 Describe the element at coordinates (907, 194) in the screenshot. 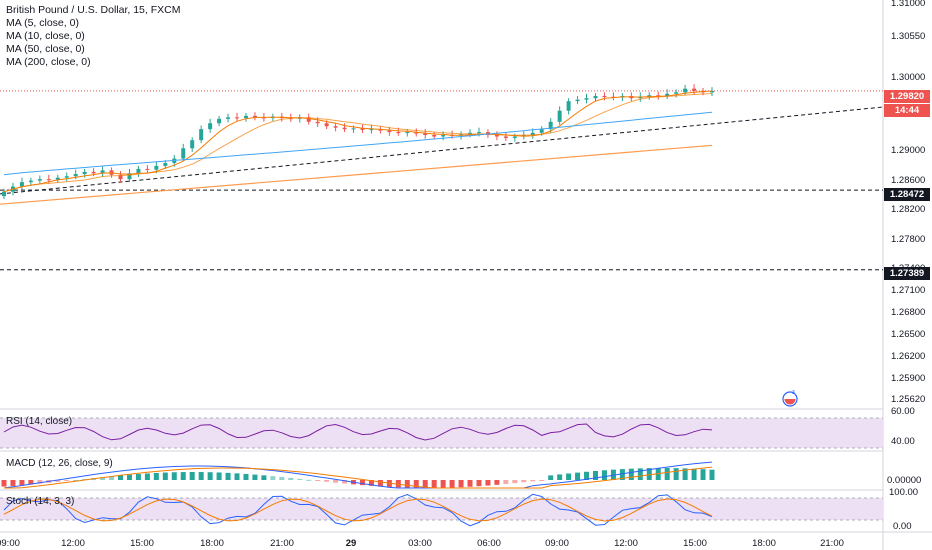

I see `level-tag-1: 1.28472` at that location.